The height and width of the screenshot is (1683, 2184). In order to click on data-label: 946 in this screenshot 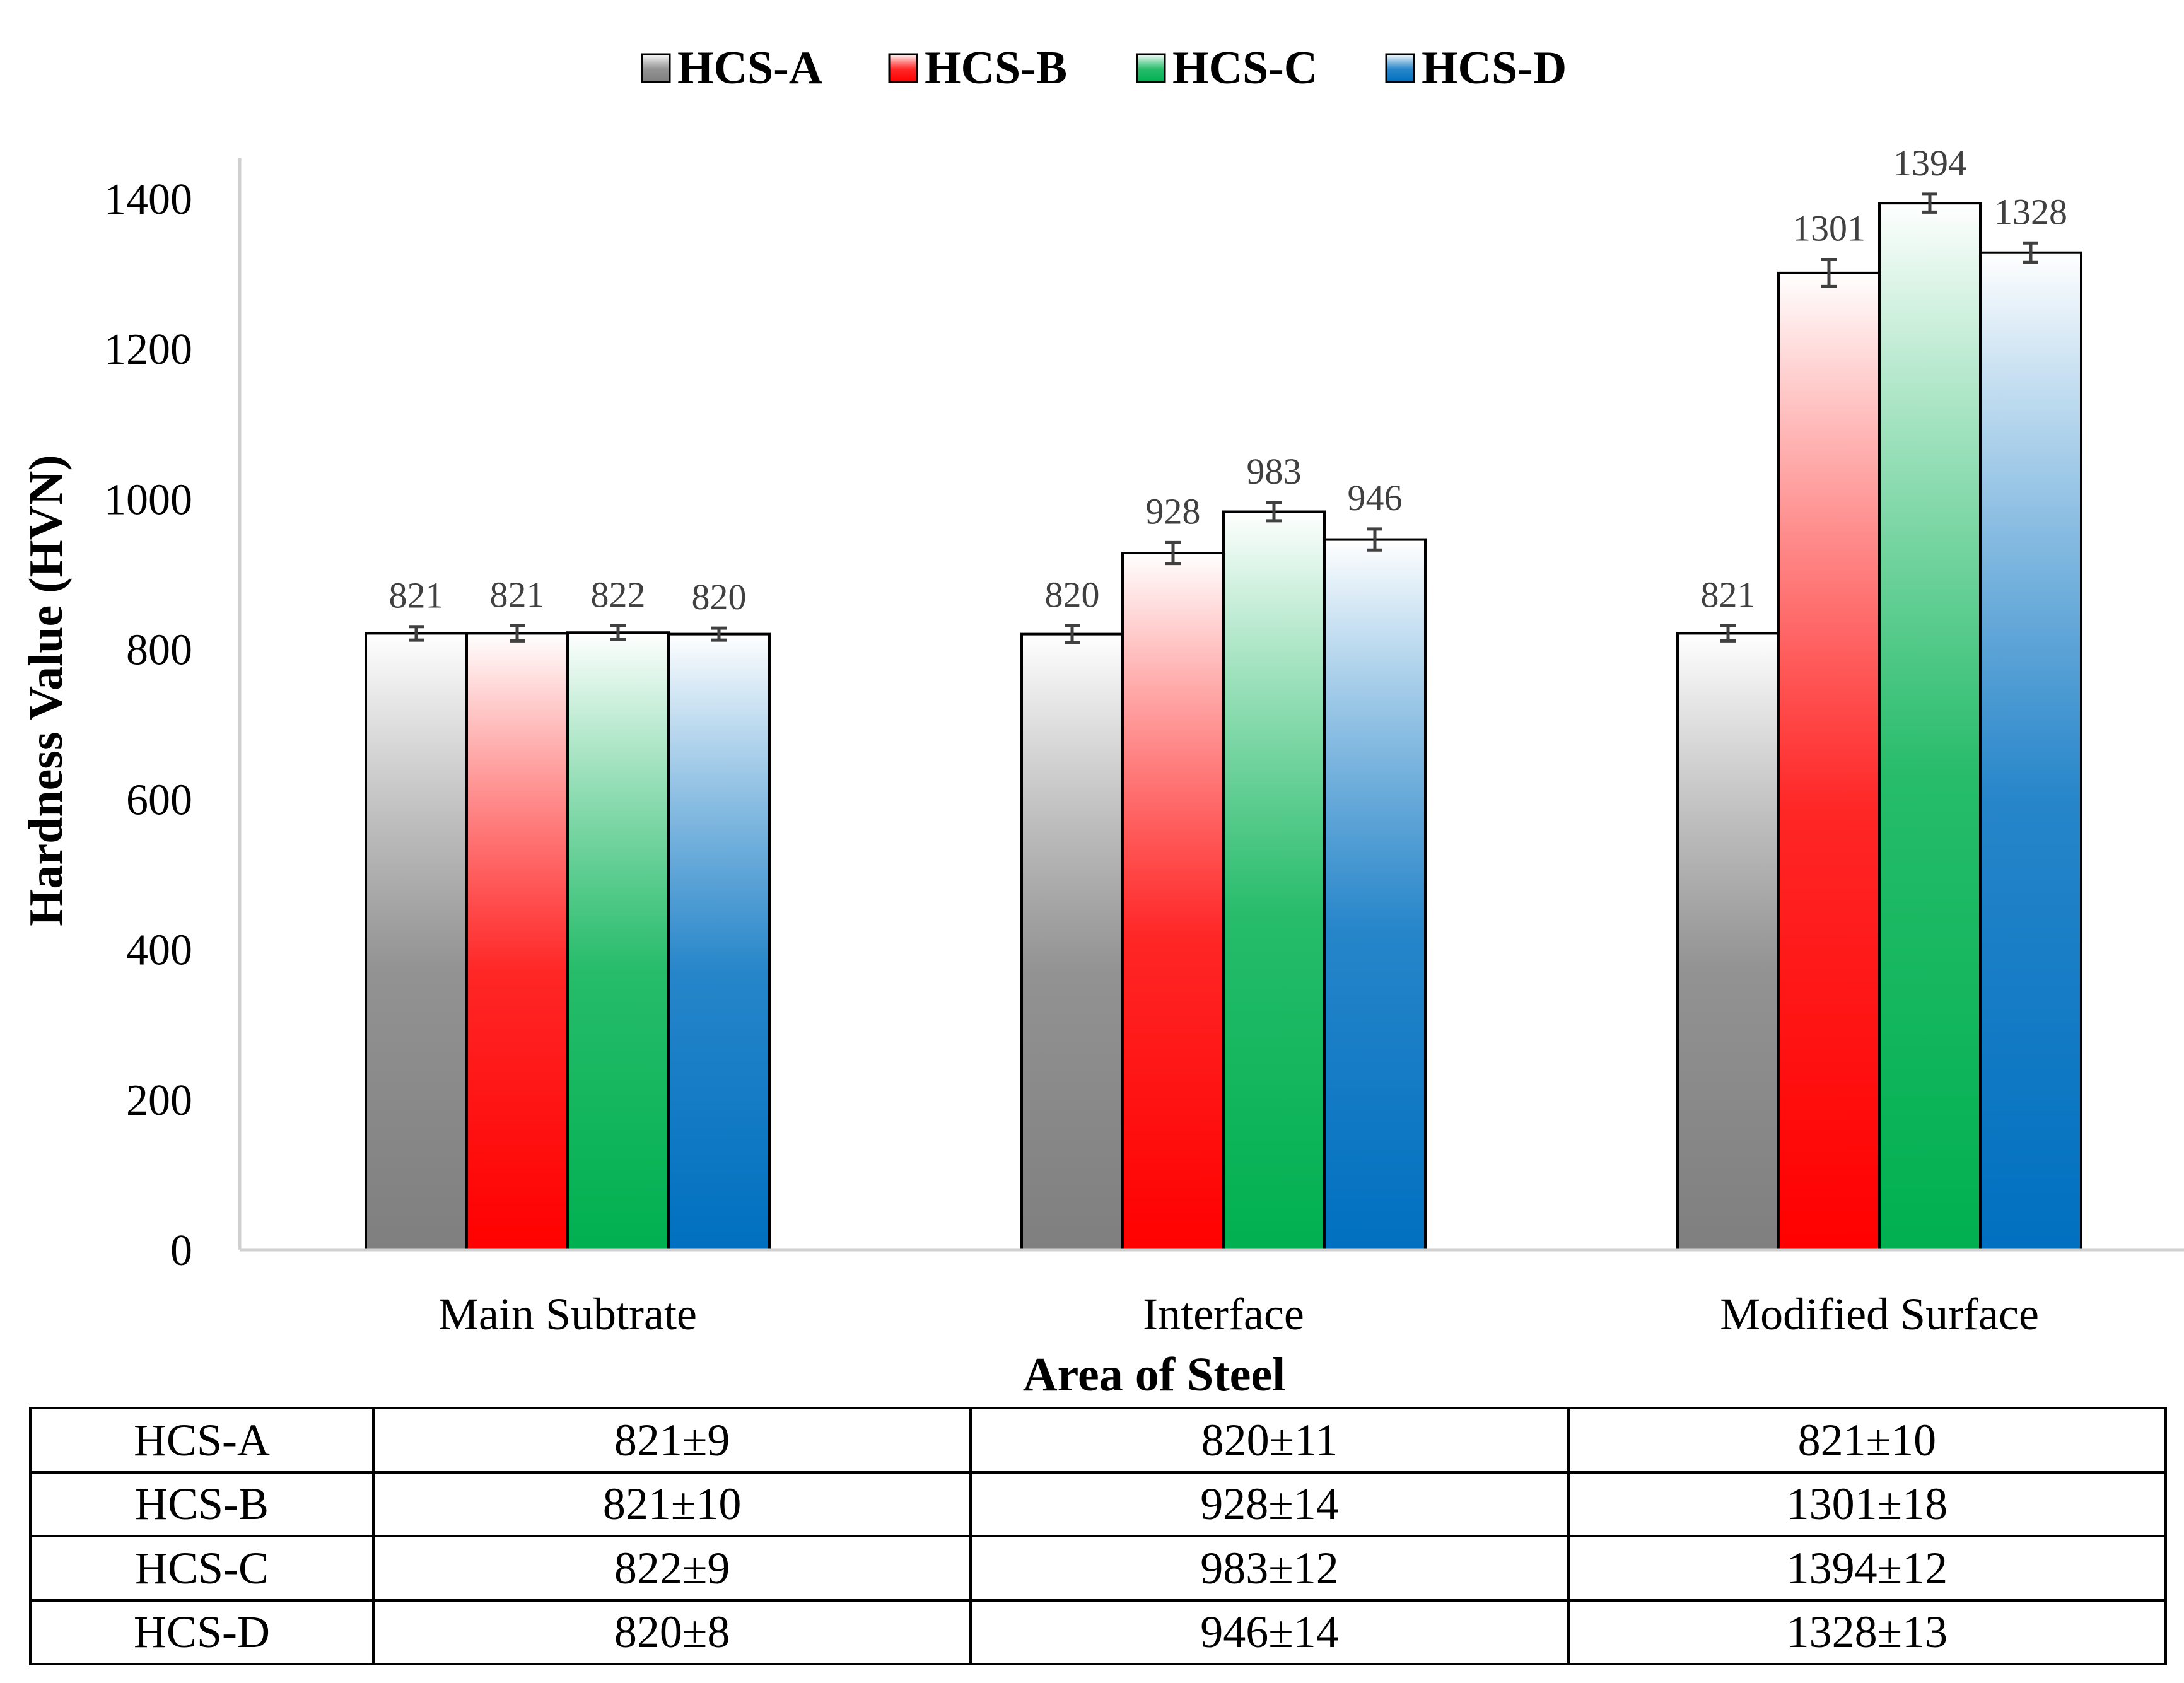, I will do `click(1375, 497)`.